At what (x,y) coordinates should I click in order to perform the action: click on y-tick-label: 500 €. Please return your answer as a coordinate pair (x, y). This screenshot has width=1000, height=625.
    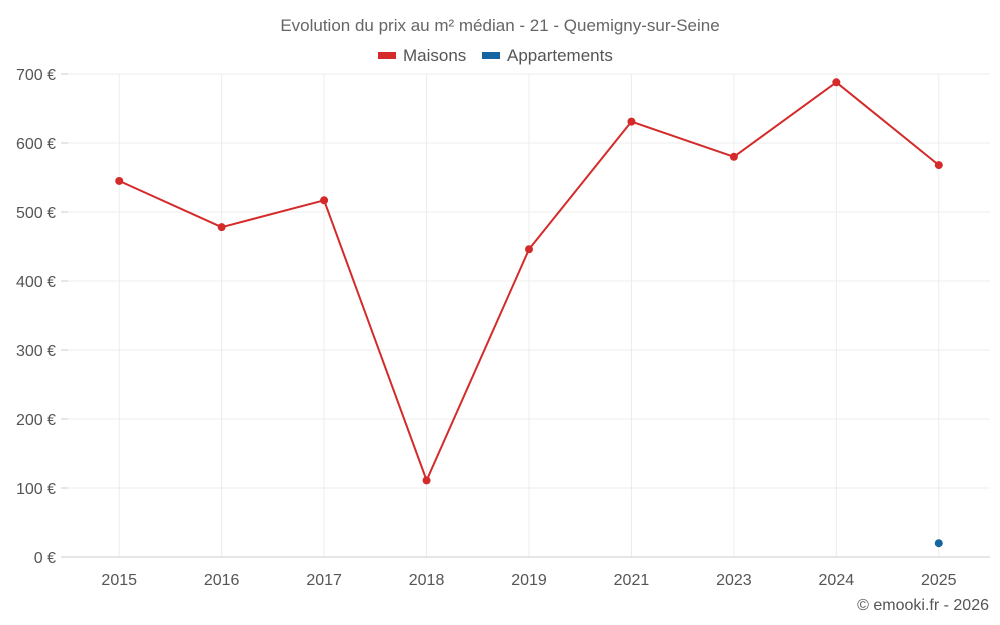
    Looking at the image, I should click on (36, 213).